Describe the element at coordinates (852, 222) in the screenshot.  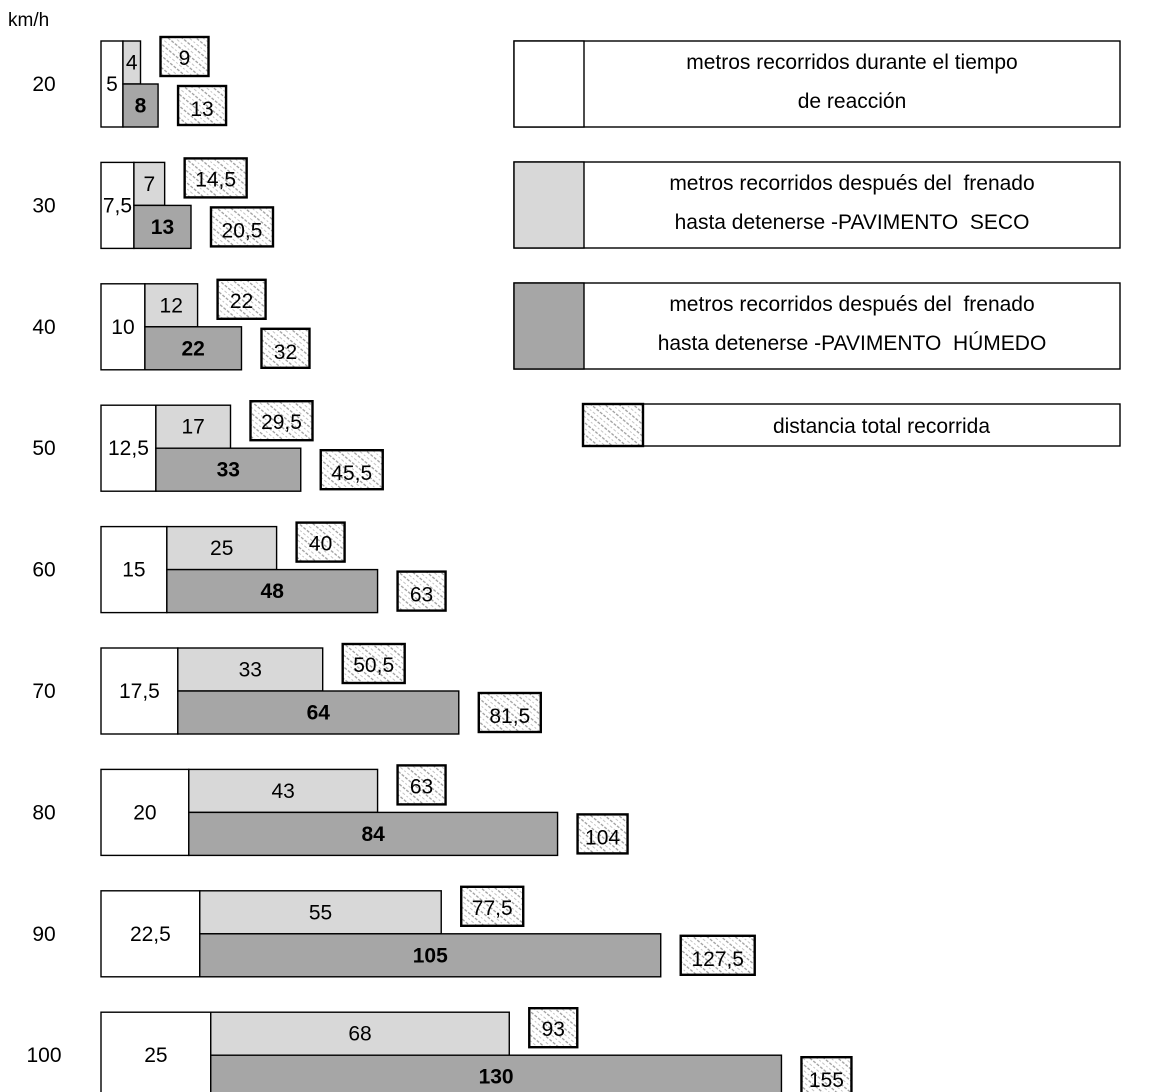
I see `legend-text: hasta detenerse -PAVIMENTO SECO` at that location.